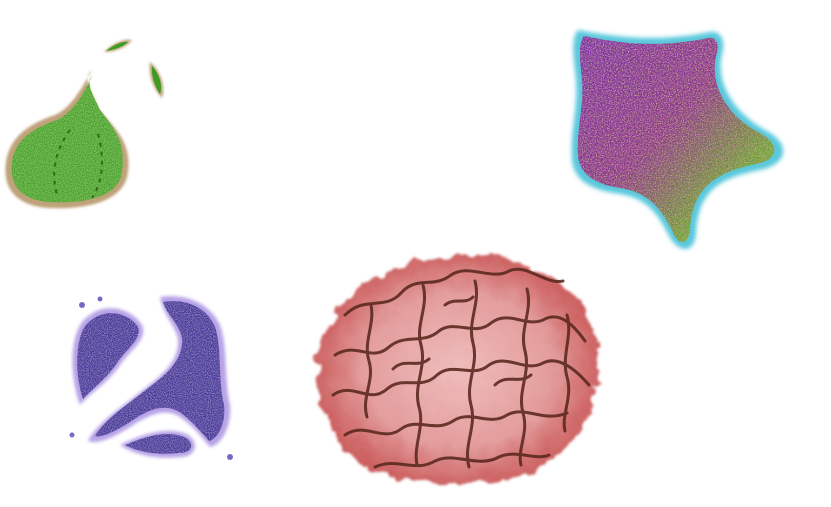  I want to click on green-pear-shape, so click(84, 124).